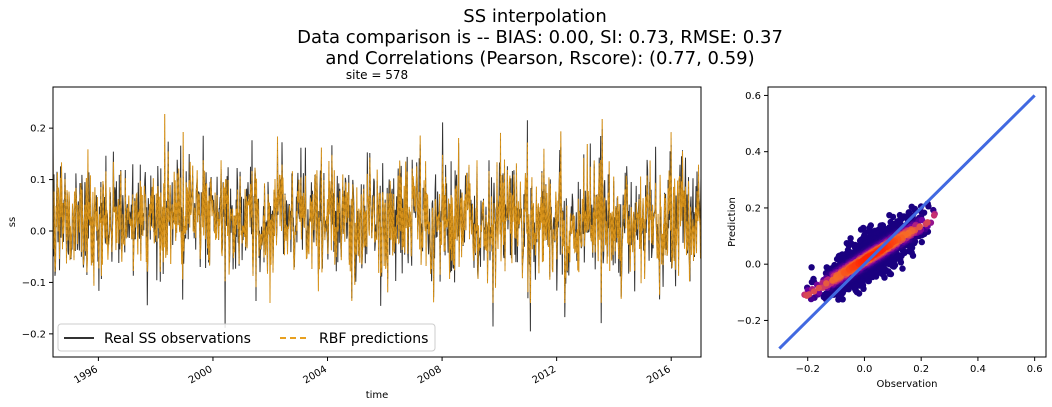 Image resolution: width=1052 pixels, height=407 pixels. I want to click on scatter-x-tick-label: 0.0, so click(864, 369).